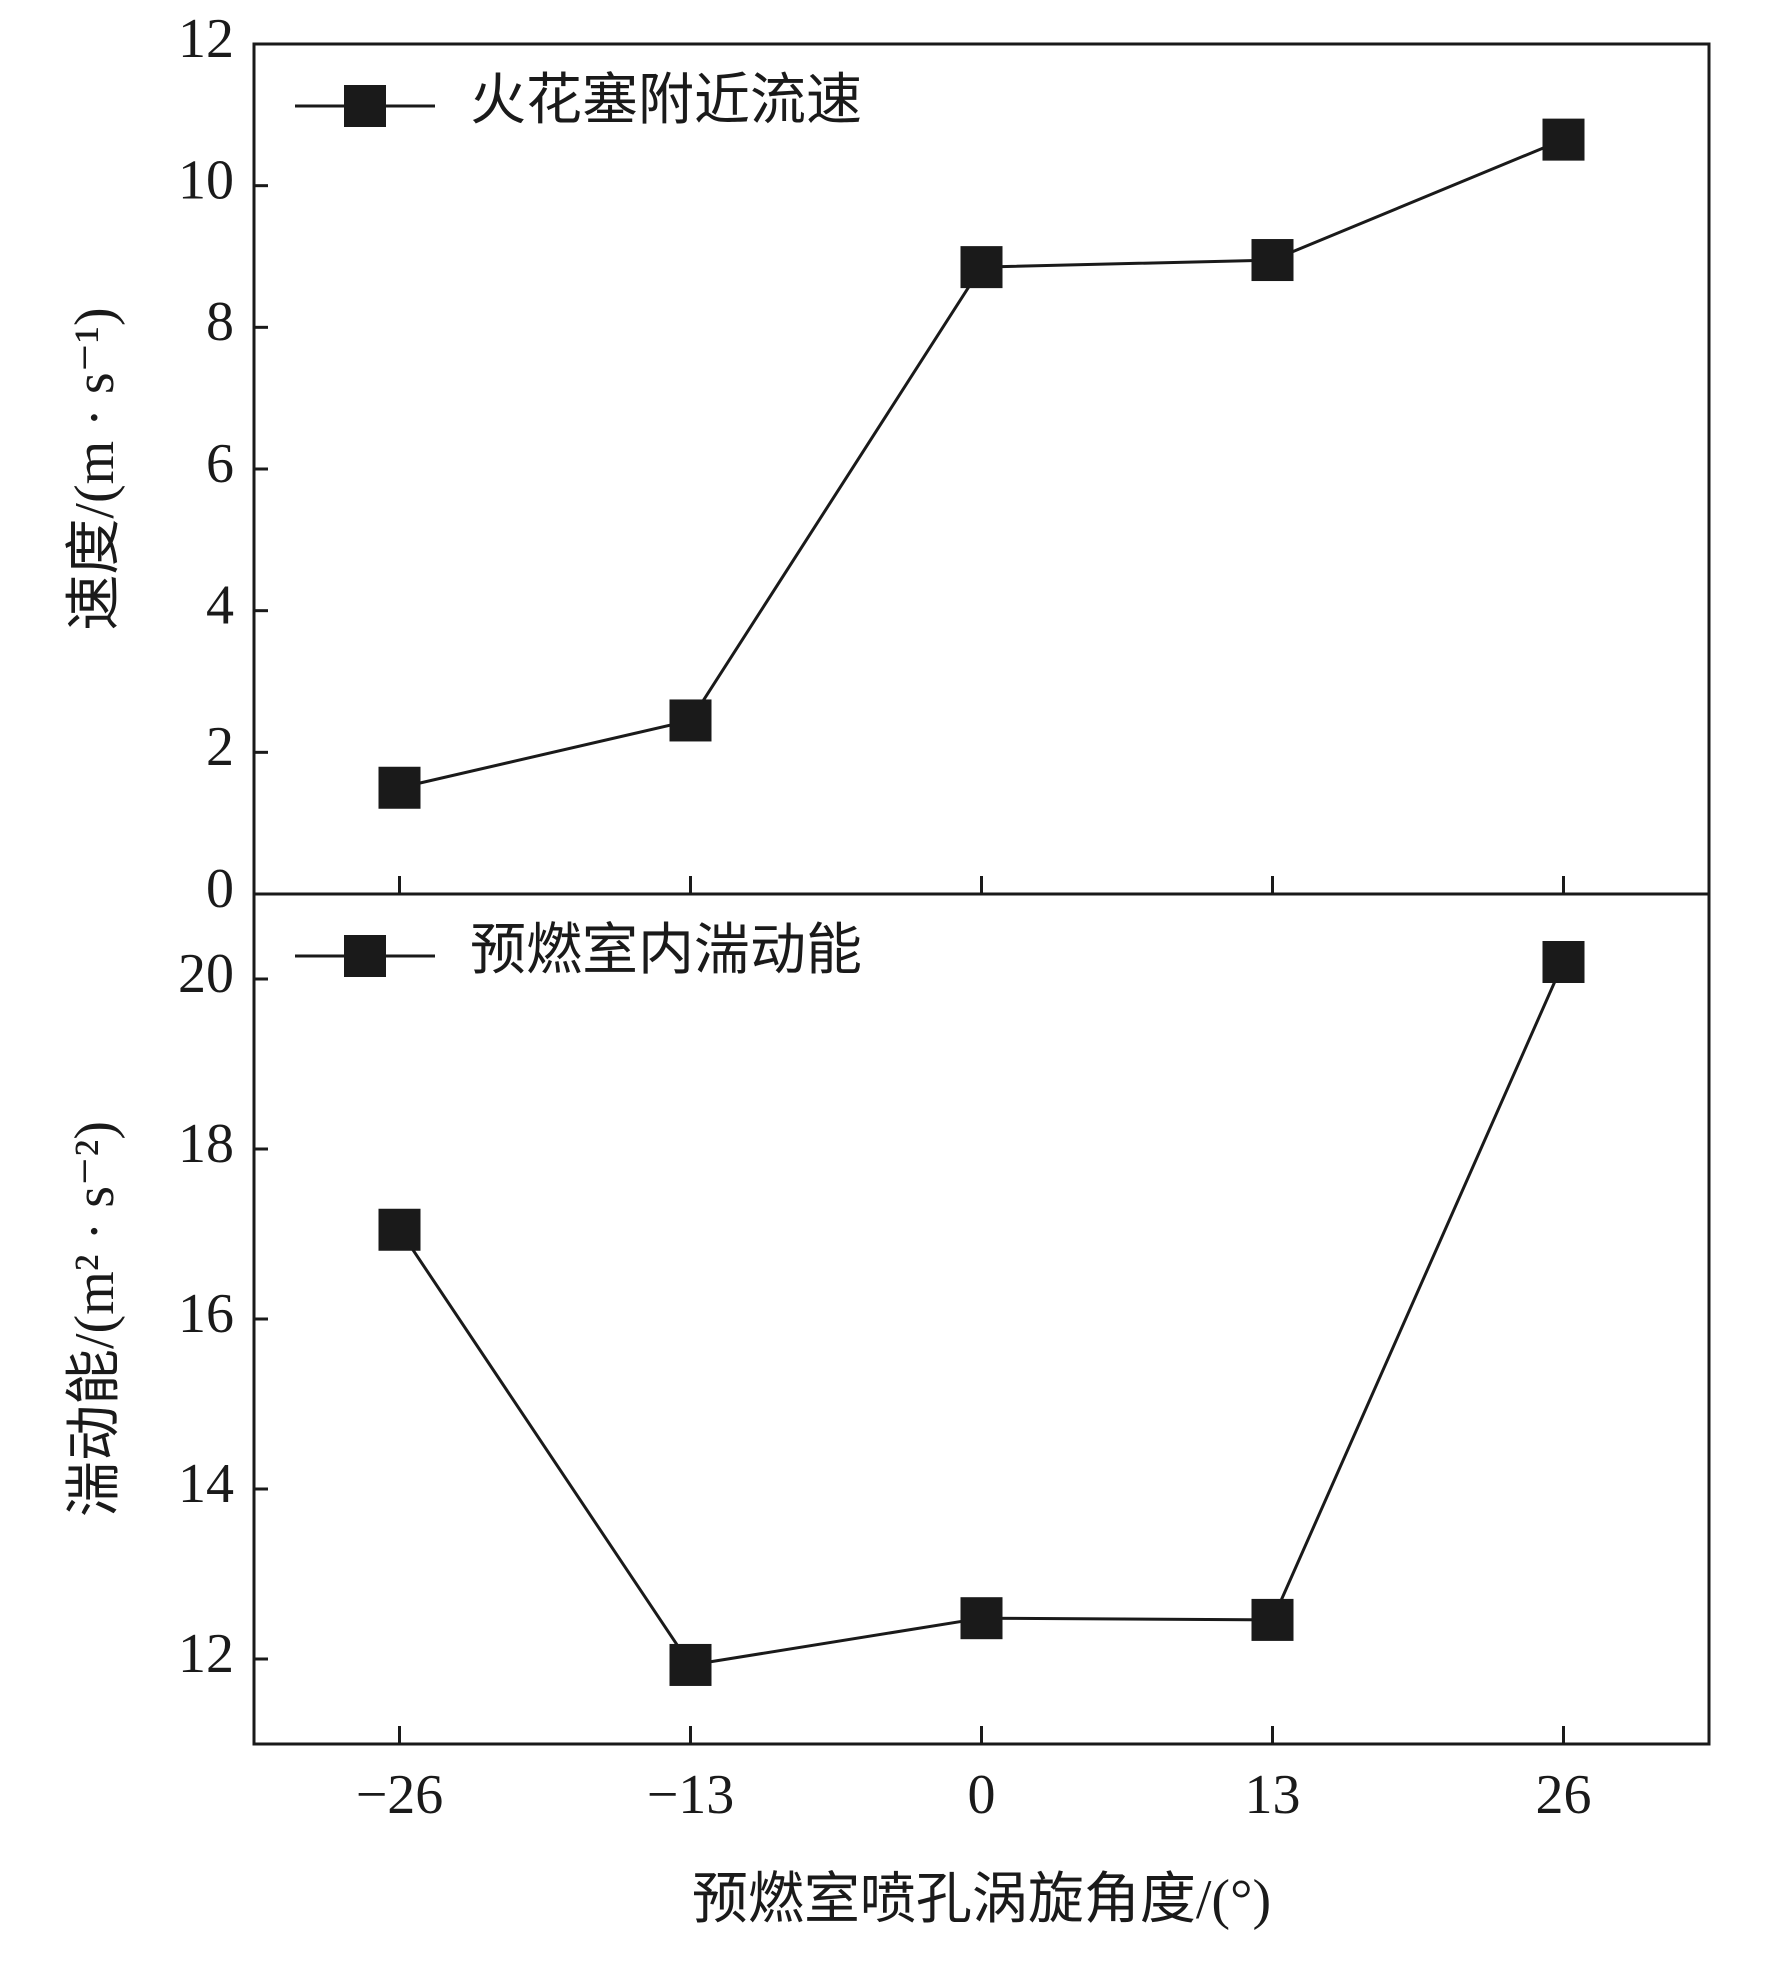  Describe the element at coordinates (206, 1484) in the screenshot. I see `y-tick-label: 14` at that location.